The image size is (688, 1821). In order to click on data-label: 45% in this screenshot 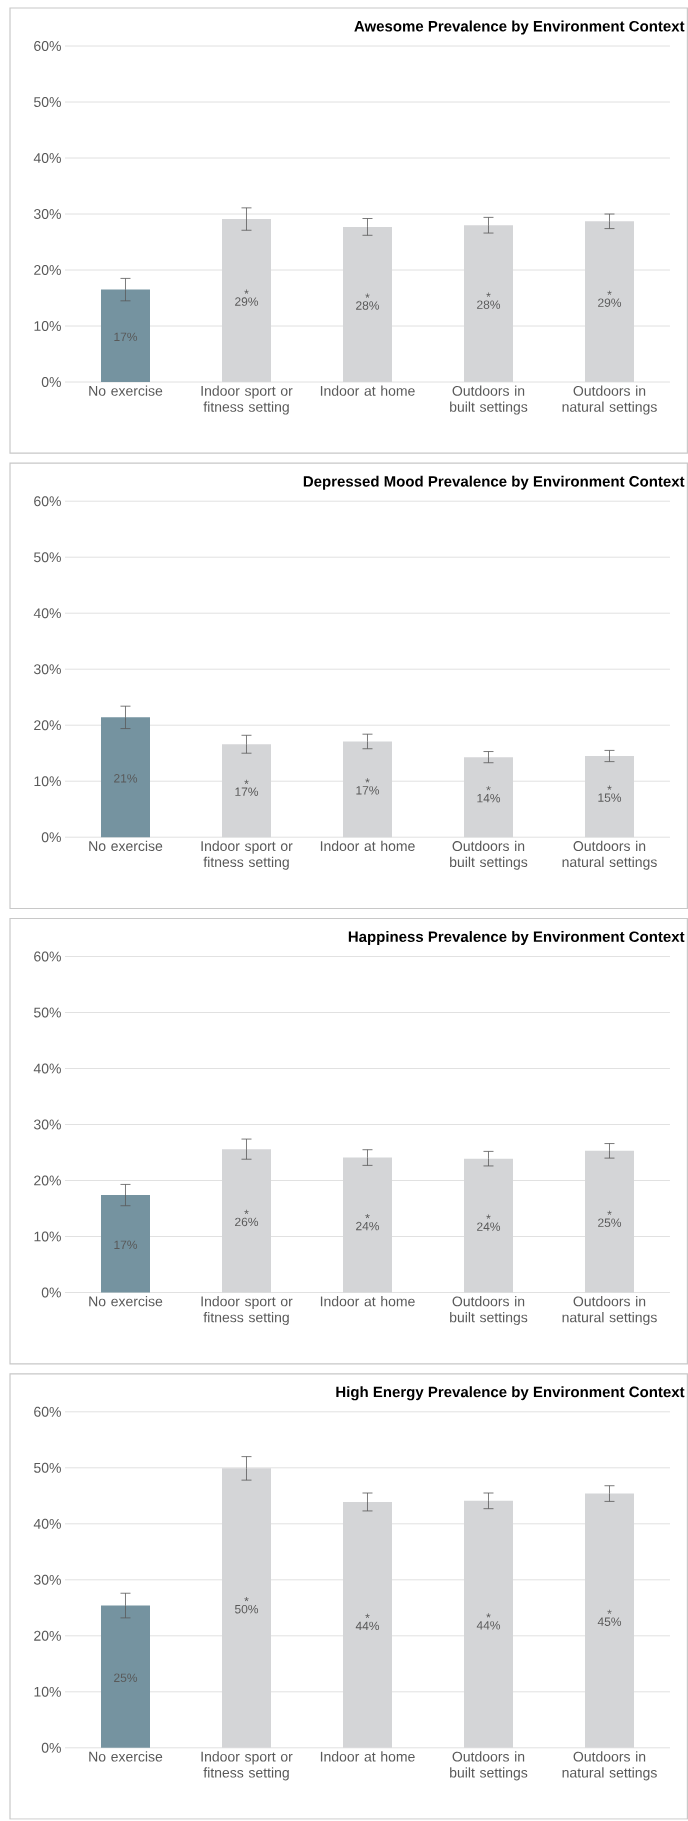, I will do `click(609, 1621)`.